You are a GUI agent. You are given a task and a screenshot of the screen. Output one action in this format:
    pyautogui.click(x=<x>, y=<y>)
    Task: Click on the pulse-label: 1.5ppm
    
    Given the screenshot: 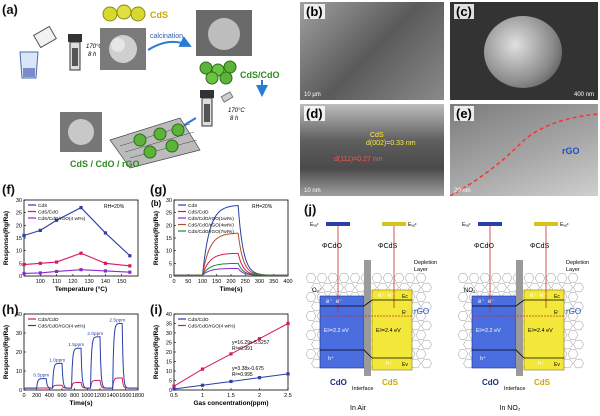 What is the action you would take?
    pyautogui.click(x=76, y=345)
    